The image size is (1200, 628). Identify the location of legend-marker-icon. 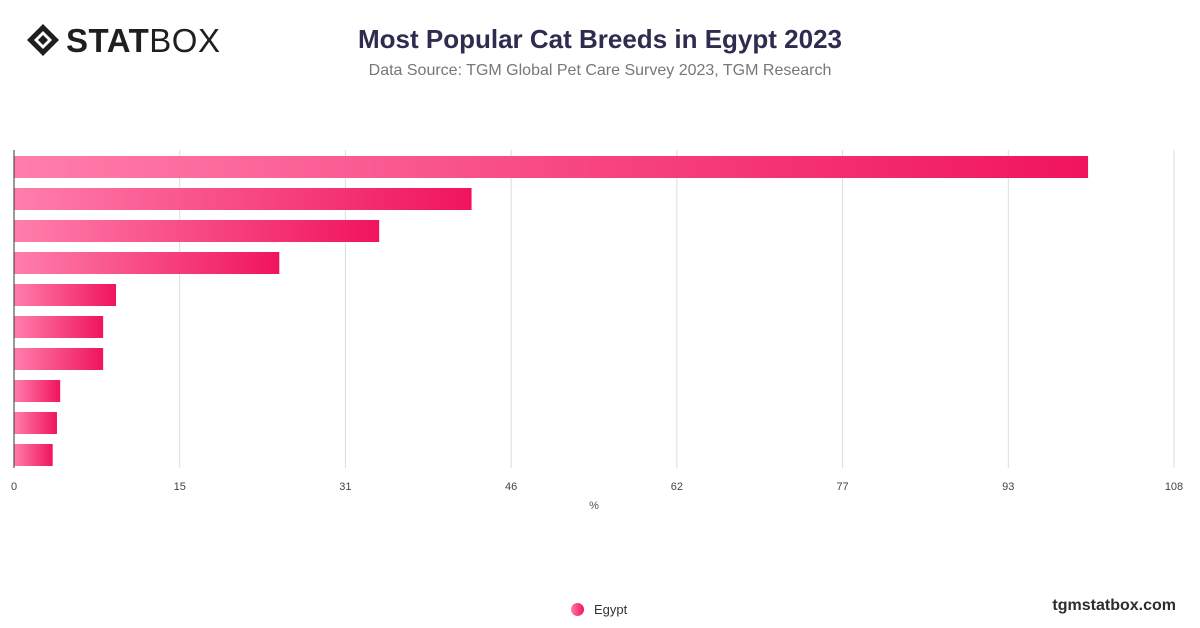
(577, 609).